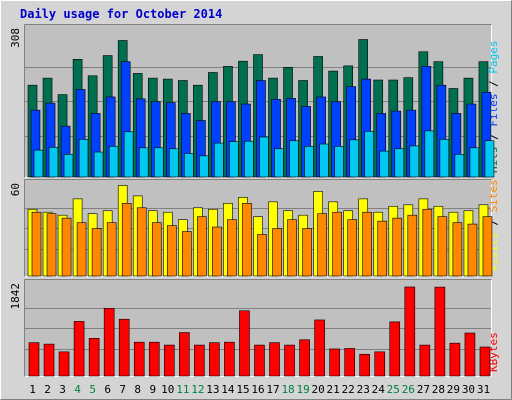 This screenshot has height=400, width=512. I want to click on x-tick-label-day-15: 15, so click(242, 389).